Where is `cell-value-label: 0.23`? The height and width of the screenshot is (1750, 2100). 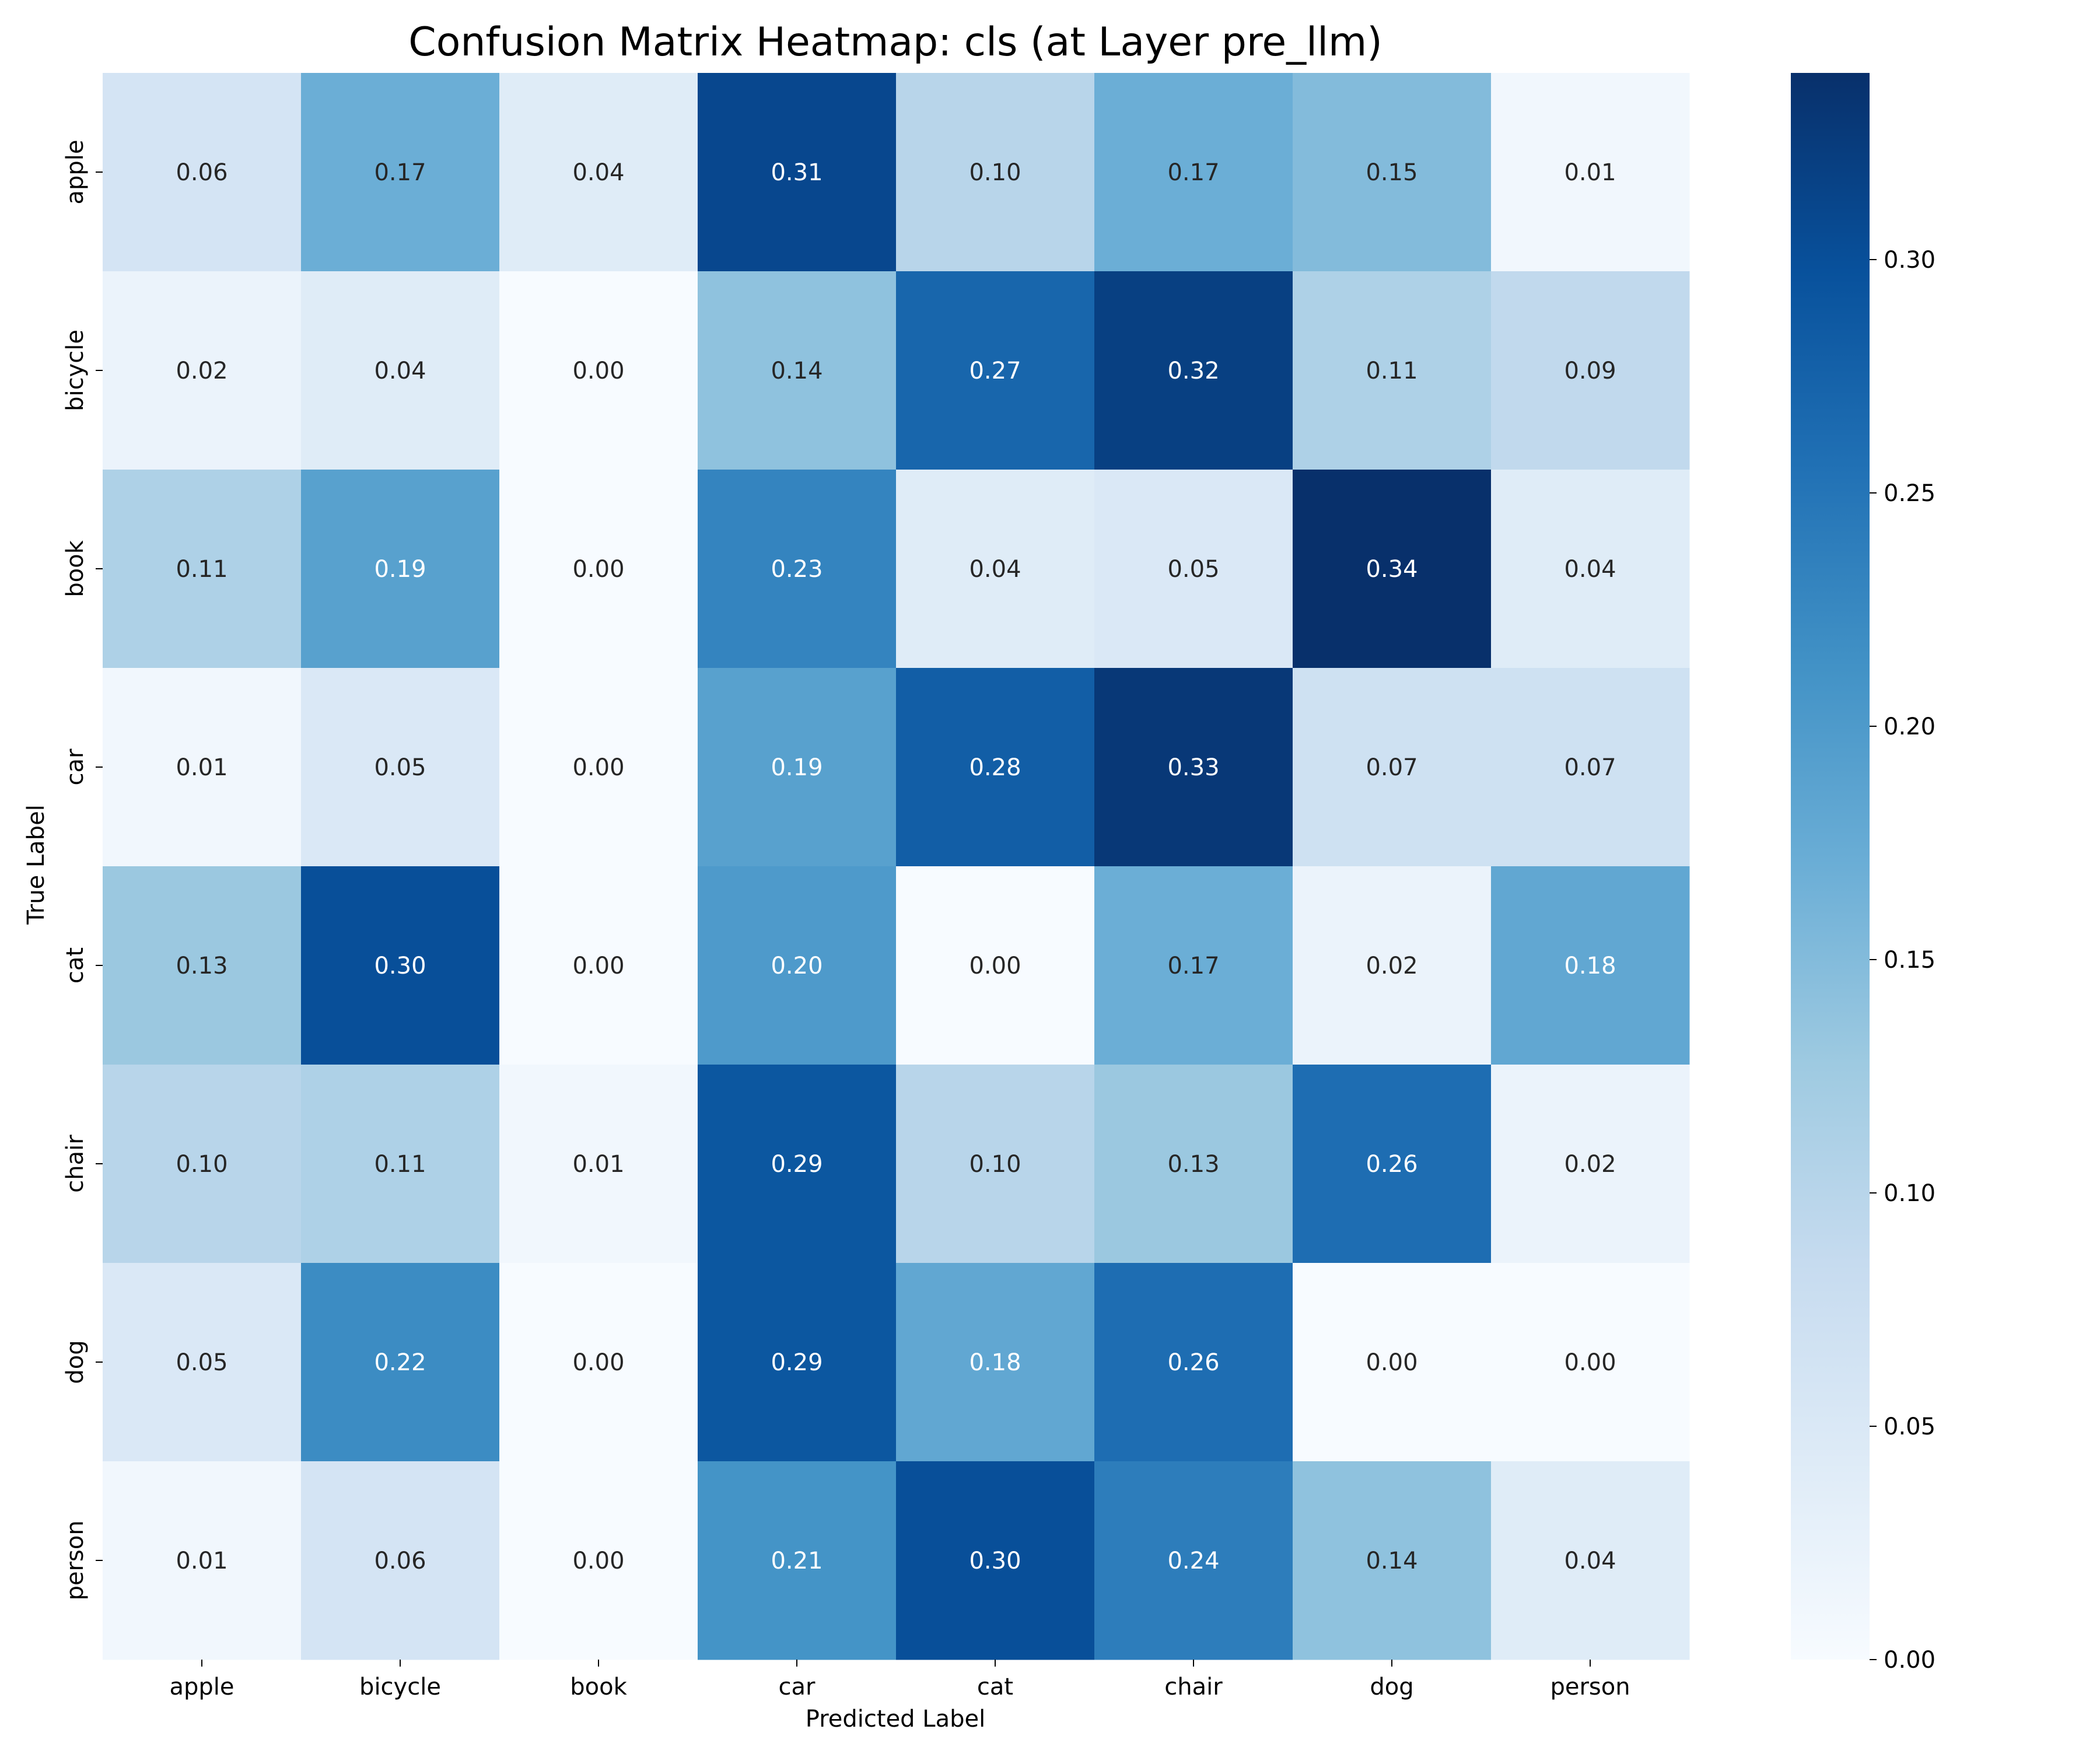 cell-value-label: 0.23 is located at coordinates (796, 569).